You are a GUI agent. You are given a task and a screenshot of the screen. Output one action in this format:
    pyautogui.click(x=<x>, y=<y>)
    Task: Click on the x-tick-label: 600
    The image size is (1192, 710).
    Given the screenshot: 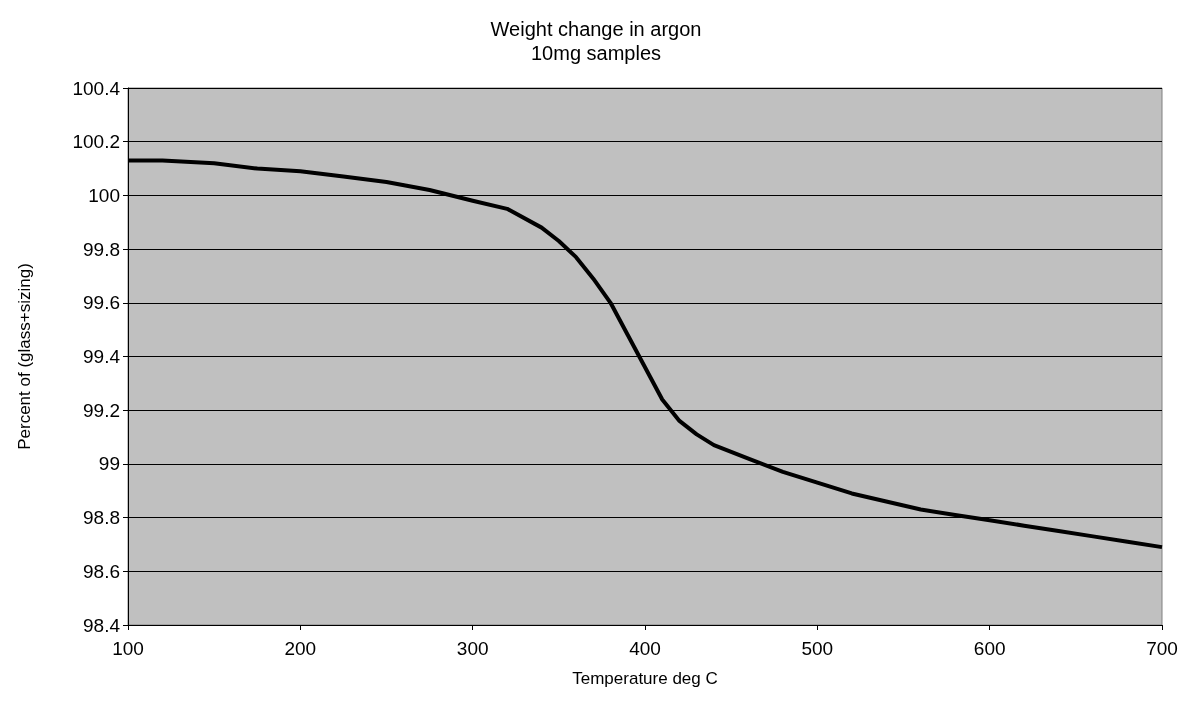 What is the action you would take?
    pyautogui.click(x=989, y=648)
    